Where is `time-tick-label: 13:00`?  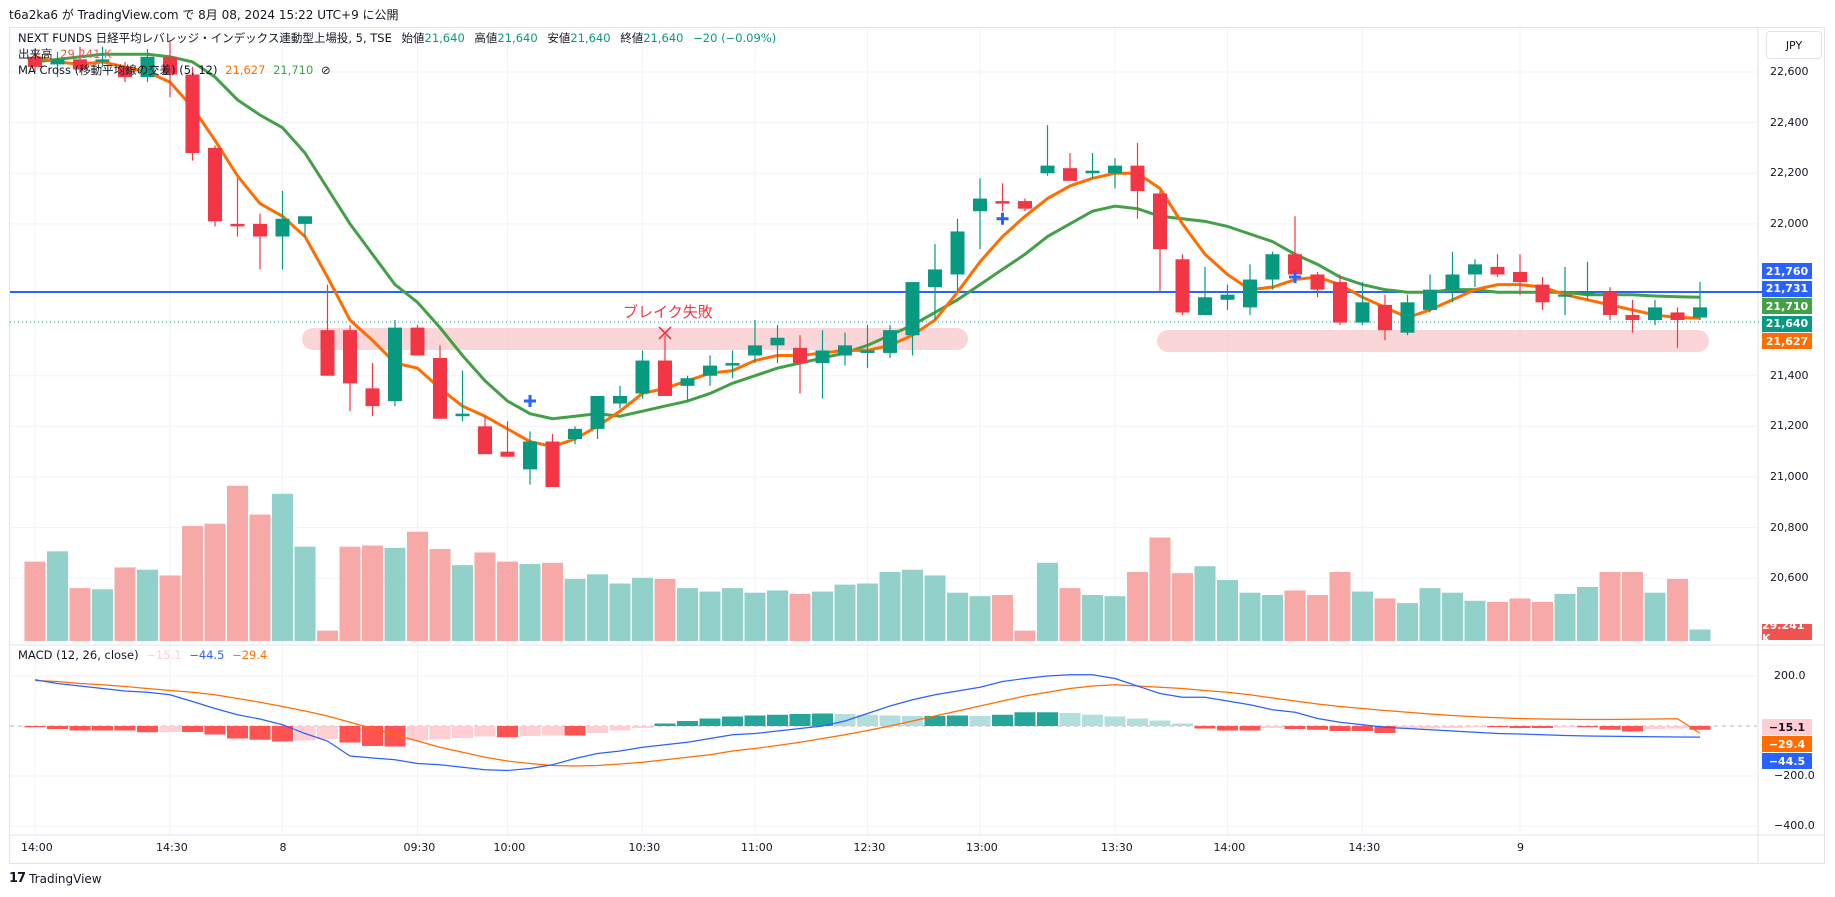 time-tick-label: 13:00 is located at coordinates (982, 847).